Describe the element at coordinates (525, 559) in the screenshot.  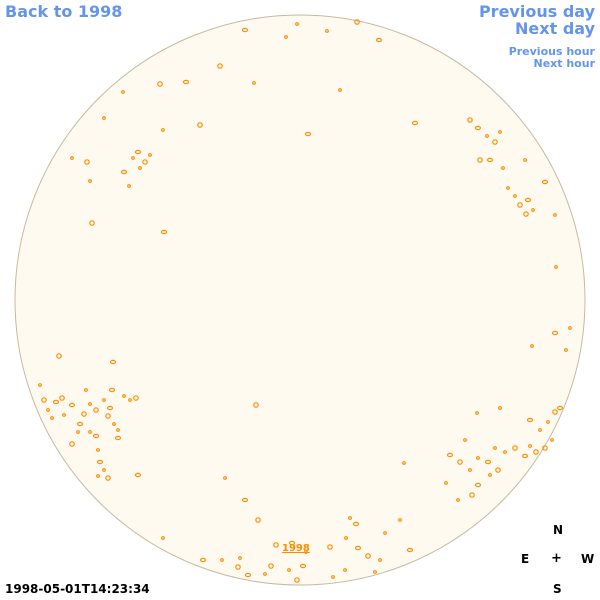
I see `compass-east: E` at that location.